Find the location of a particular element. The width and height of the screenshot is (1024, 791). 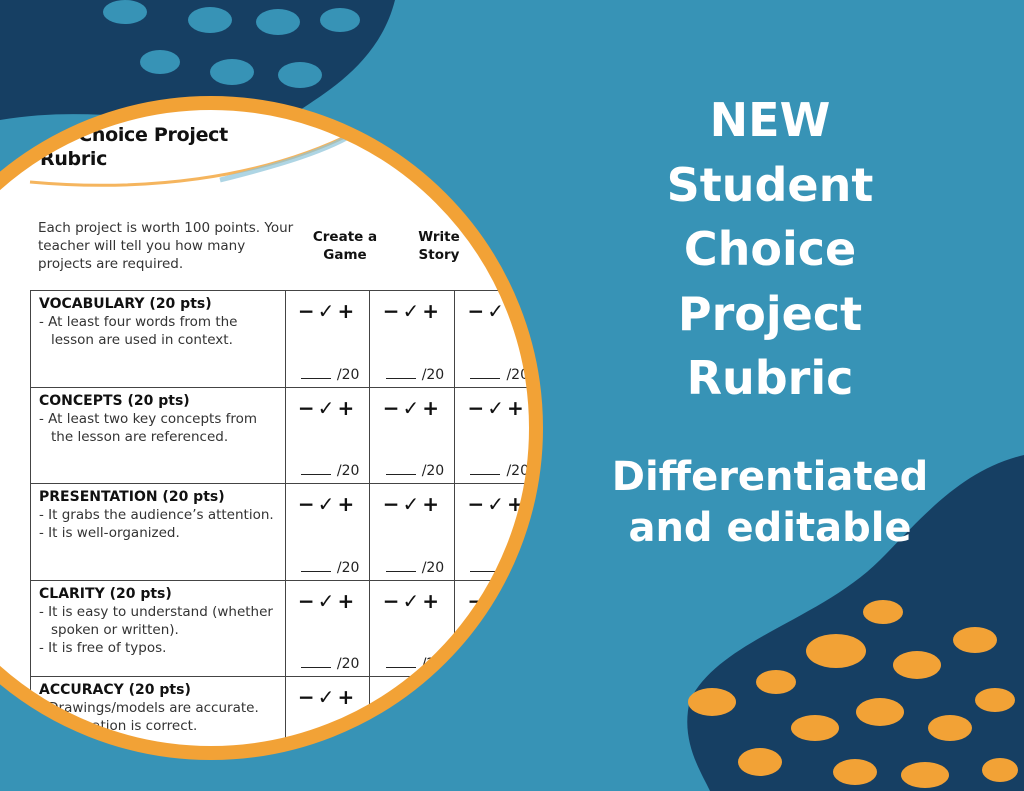

navy-blob-top-left is located at coordinates (197, 61).